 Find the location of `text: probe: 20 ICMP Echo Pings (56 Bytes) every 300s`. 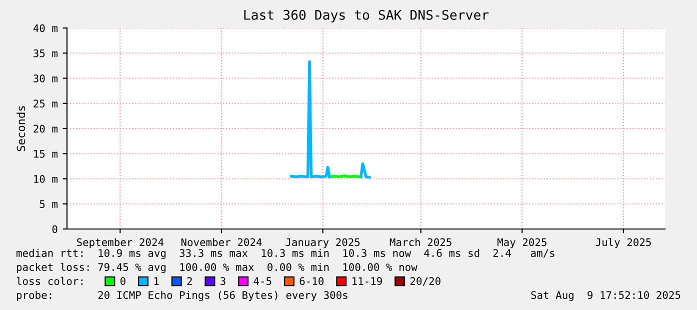

text: probe: 20 ICMP Echo Pings (56 Bytes) every 300s is located at coordinates (182, 296).